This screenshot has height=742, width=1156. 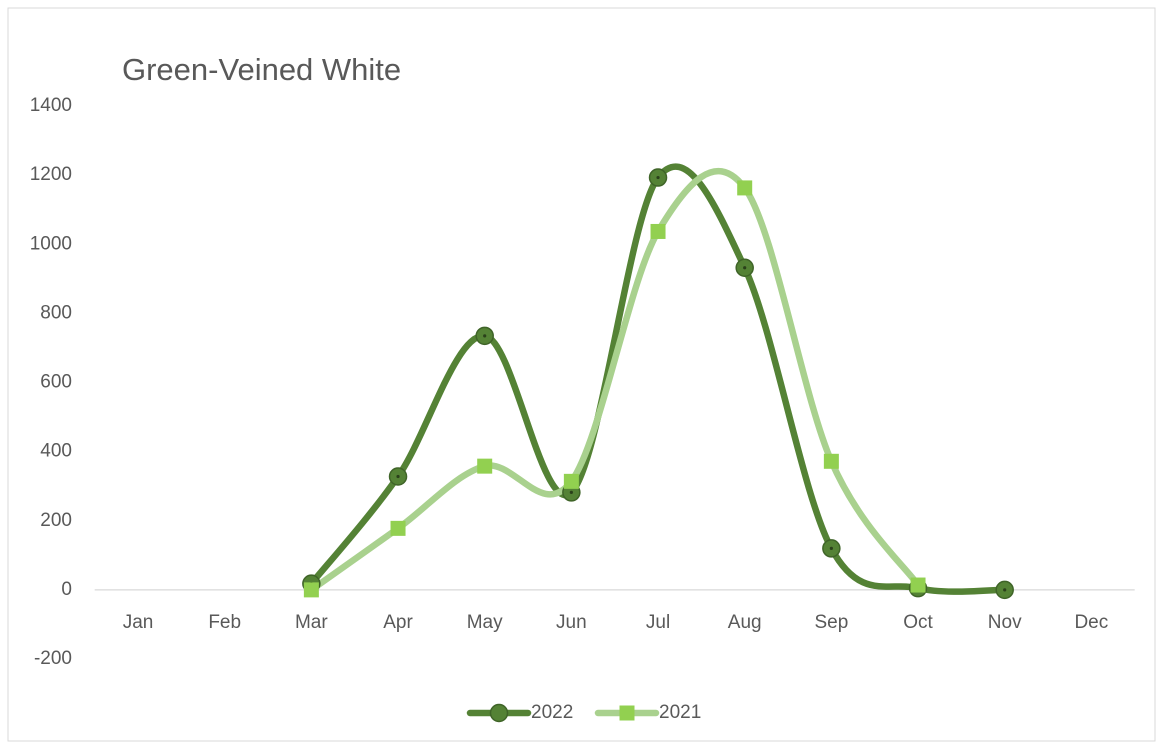 What do you see at coordinates (56, 312) in the screenshot?
I see `y-tick-label: 800` at bounding box center [56, 312].